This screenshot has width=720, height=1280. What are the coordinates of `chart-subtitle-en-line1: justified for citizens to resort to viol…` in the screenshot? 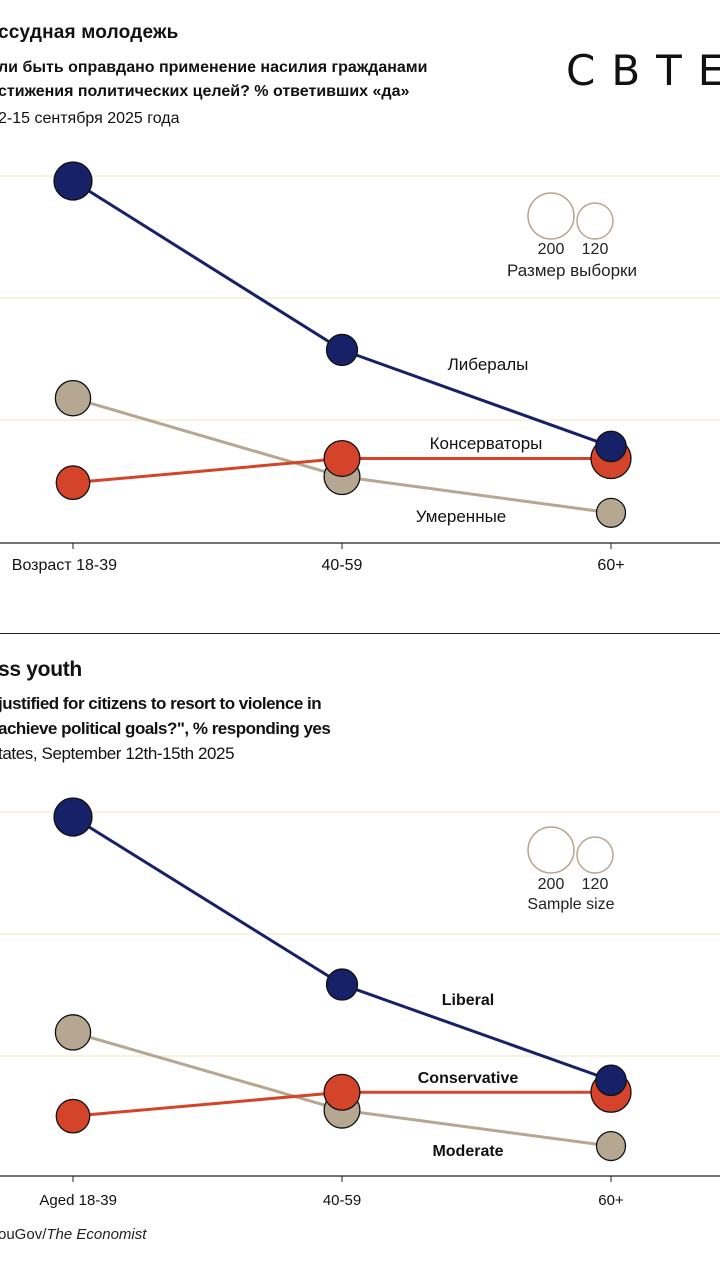 It's located at (161, 703).